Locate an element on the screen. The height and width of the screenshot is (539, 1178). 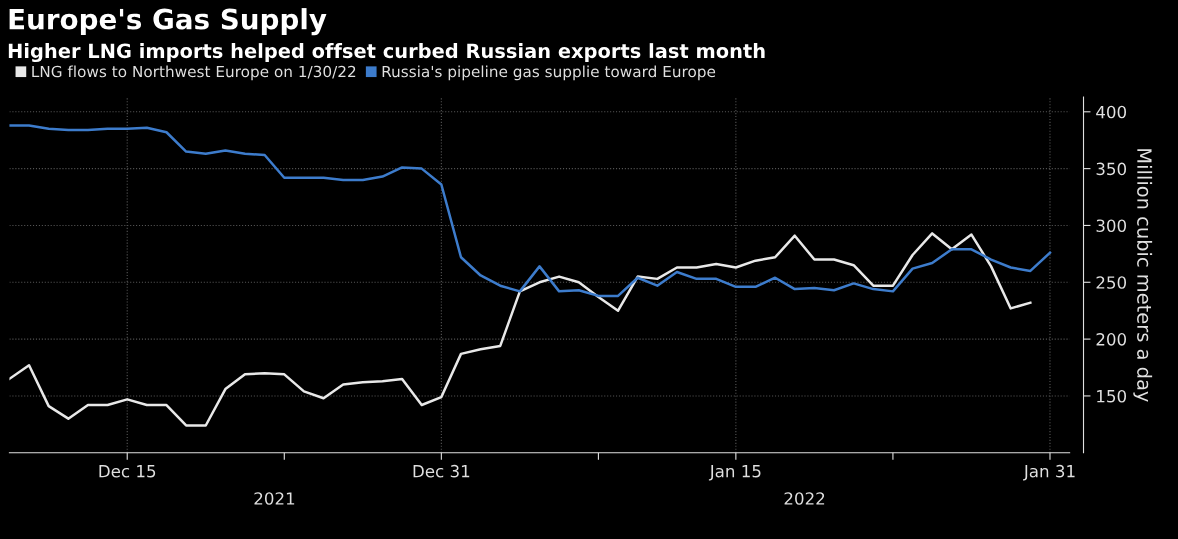
y-tick-label: 200 is located at coordinates (1111, 339).